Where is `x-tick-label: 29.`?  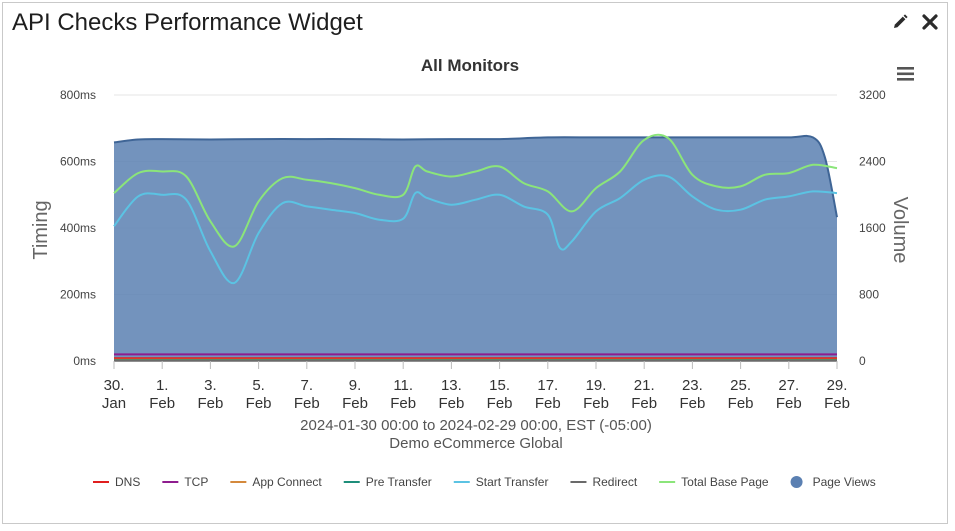 x-tick-label: 29. is located at coordinates (837, 385).